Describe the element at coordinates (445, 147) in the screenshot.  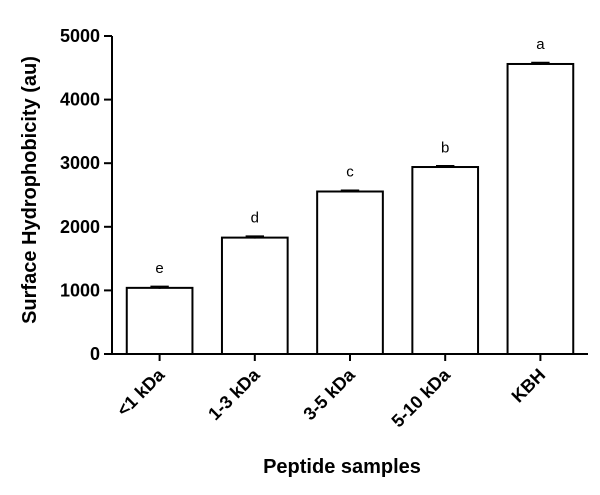
I see `significance-label: b` at that location.